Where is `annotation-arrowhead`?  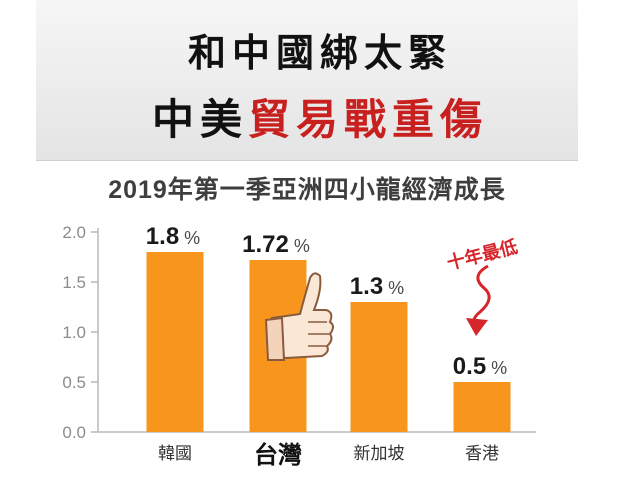
annotation-arrowhead is located at coordinates (477, 327).